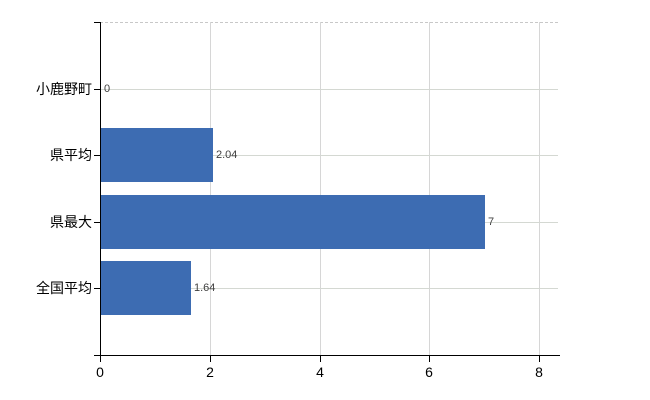 Image resolution: width=650 pixels, height=400 pixels. Describe the element at coordinates (491, 222) in the screenshot. I see `value-label: 7` at that location.